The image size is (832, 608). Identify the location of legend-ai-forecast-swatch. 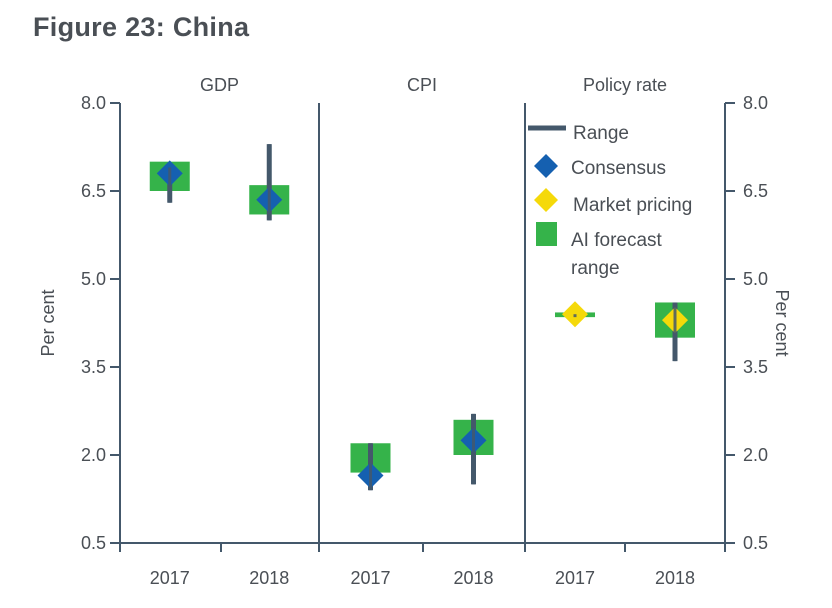
(546, 234).